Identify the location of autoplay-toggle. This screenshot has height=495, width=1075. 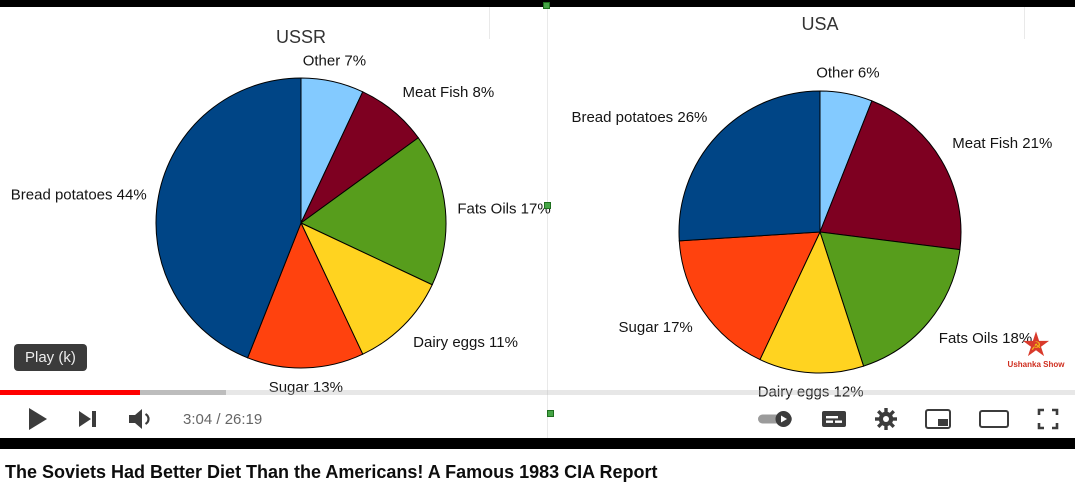
(775, 419).